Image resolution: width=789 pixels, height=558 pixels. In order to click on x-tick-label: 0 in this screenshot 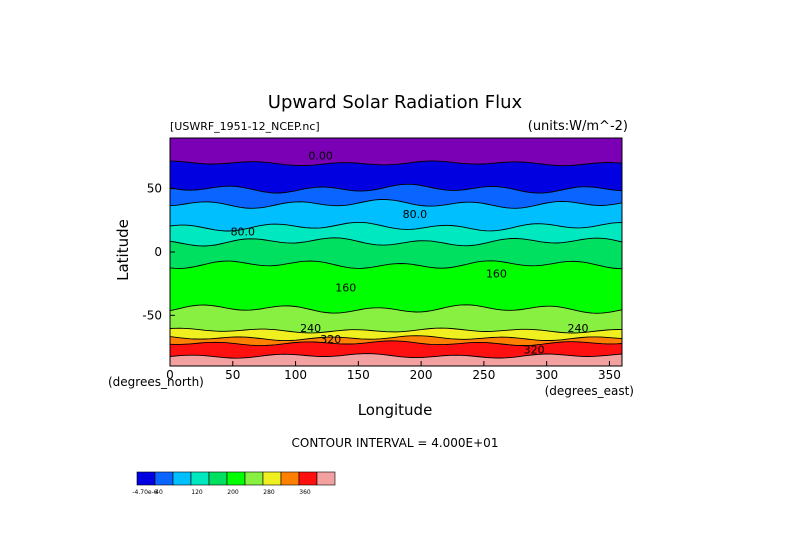, I will do `click(170, 375)`.